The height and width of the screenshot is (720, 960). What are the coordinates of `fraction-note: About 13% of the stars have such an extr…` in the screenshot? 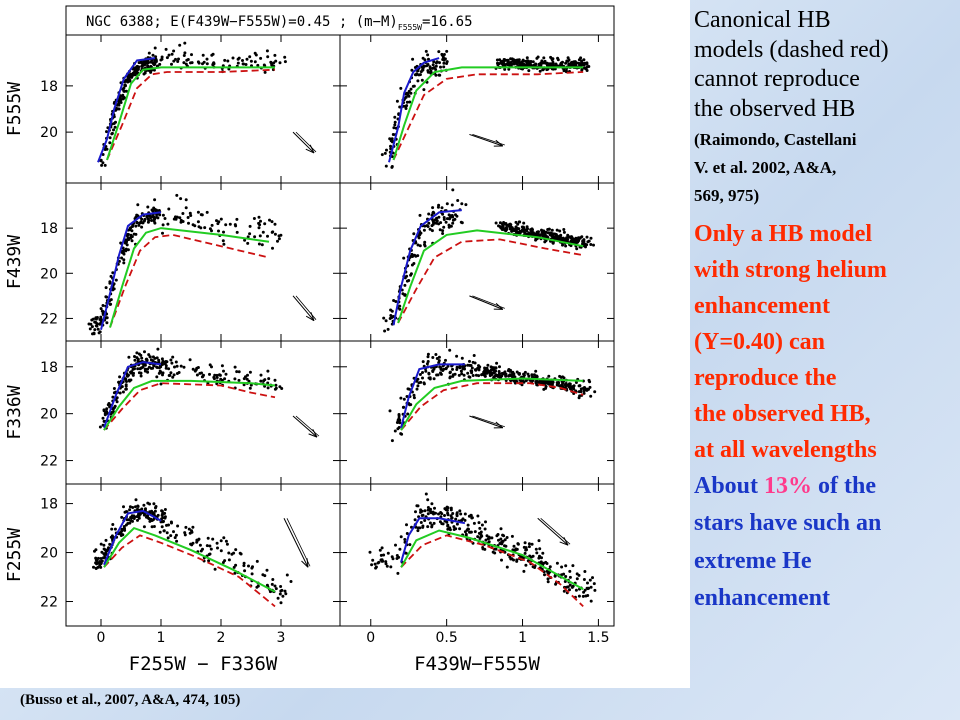 It's located at (827, 542).